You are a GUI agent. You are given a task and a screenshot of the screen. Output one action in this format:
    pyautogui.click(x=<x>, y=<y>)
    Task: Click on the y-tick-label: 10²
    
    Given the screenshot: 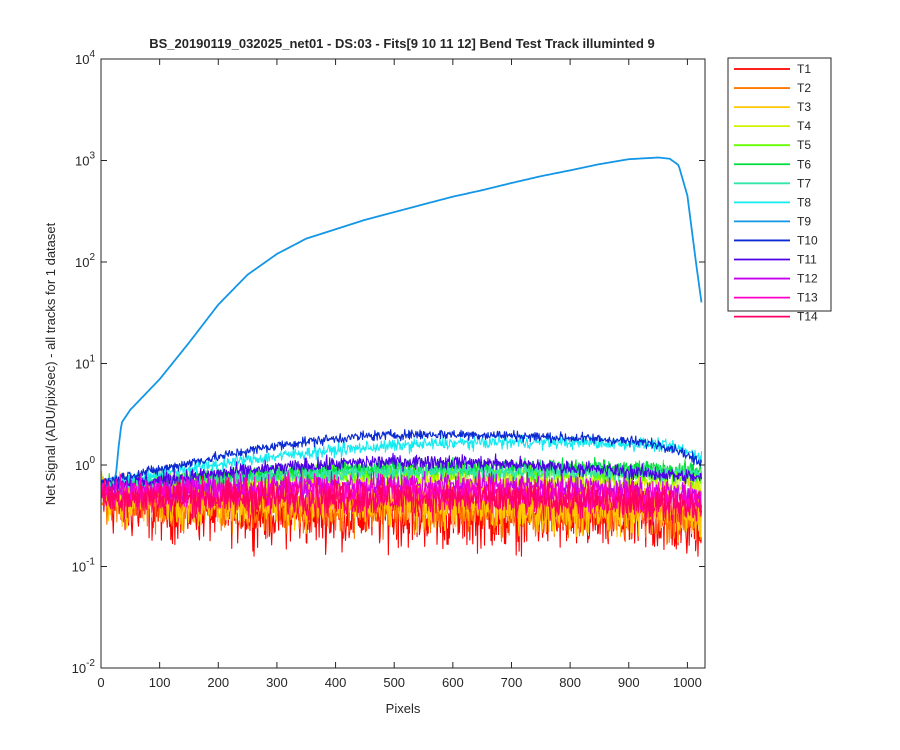 What is the action you would take?
    pyautogui.click(x=85, y=261)
    